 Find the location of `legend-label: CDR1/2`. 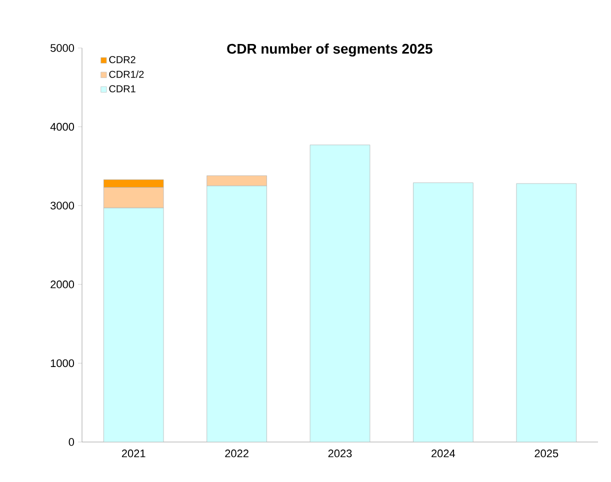

legend-label: CDR1/2 is located at coordinates (126, 74).